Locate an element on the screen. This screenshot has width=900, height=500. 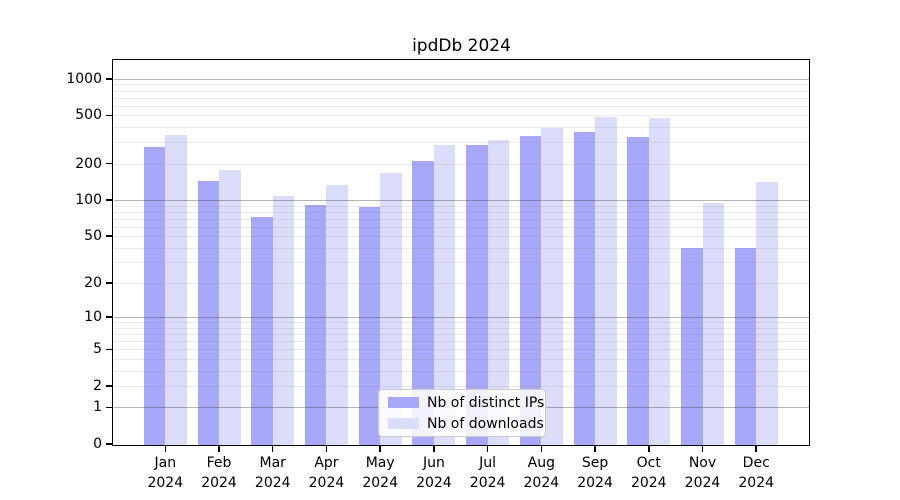
x-tick-month: Nov is located at coordinates (702, 463).